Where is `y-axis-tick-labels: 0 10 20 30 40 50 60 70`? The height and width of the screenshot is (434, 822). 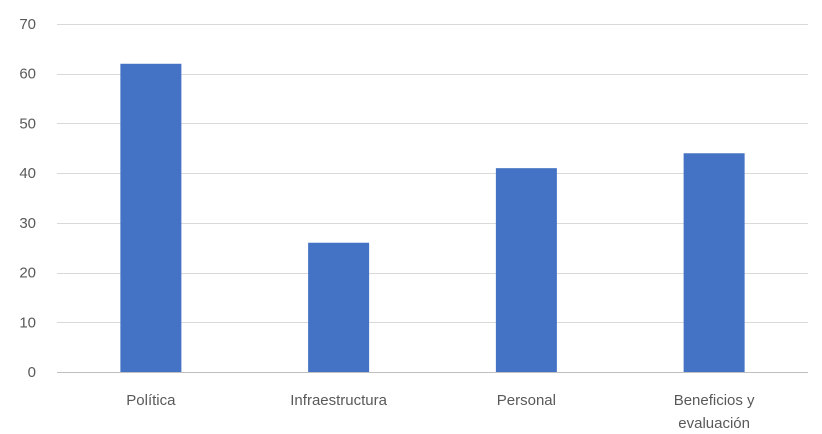 y-axis-tick-labels: 0 10 20 30 40 50 60 70 is located at coordinates (27, 198).